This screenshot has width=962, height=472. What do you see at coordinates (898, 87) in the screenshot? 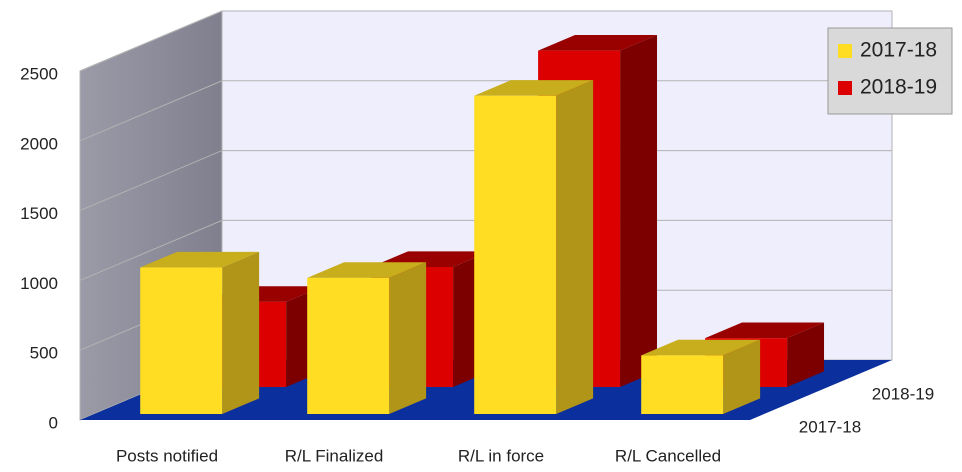
I see `legend-label: 2018-19` at bounding box center [898, 87].